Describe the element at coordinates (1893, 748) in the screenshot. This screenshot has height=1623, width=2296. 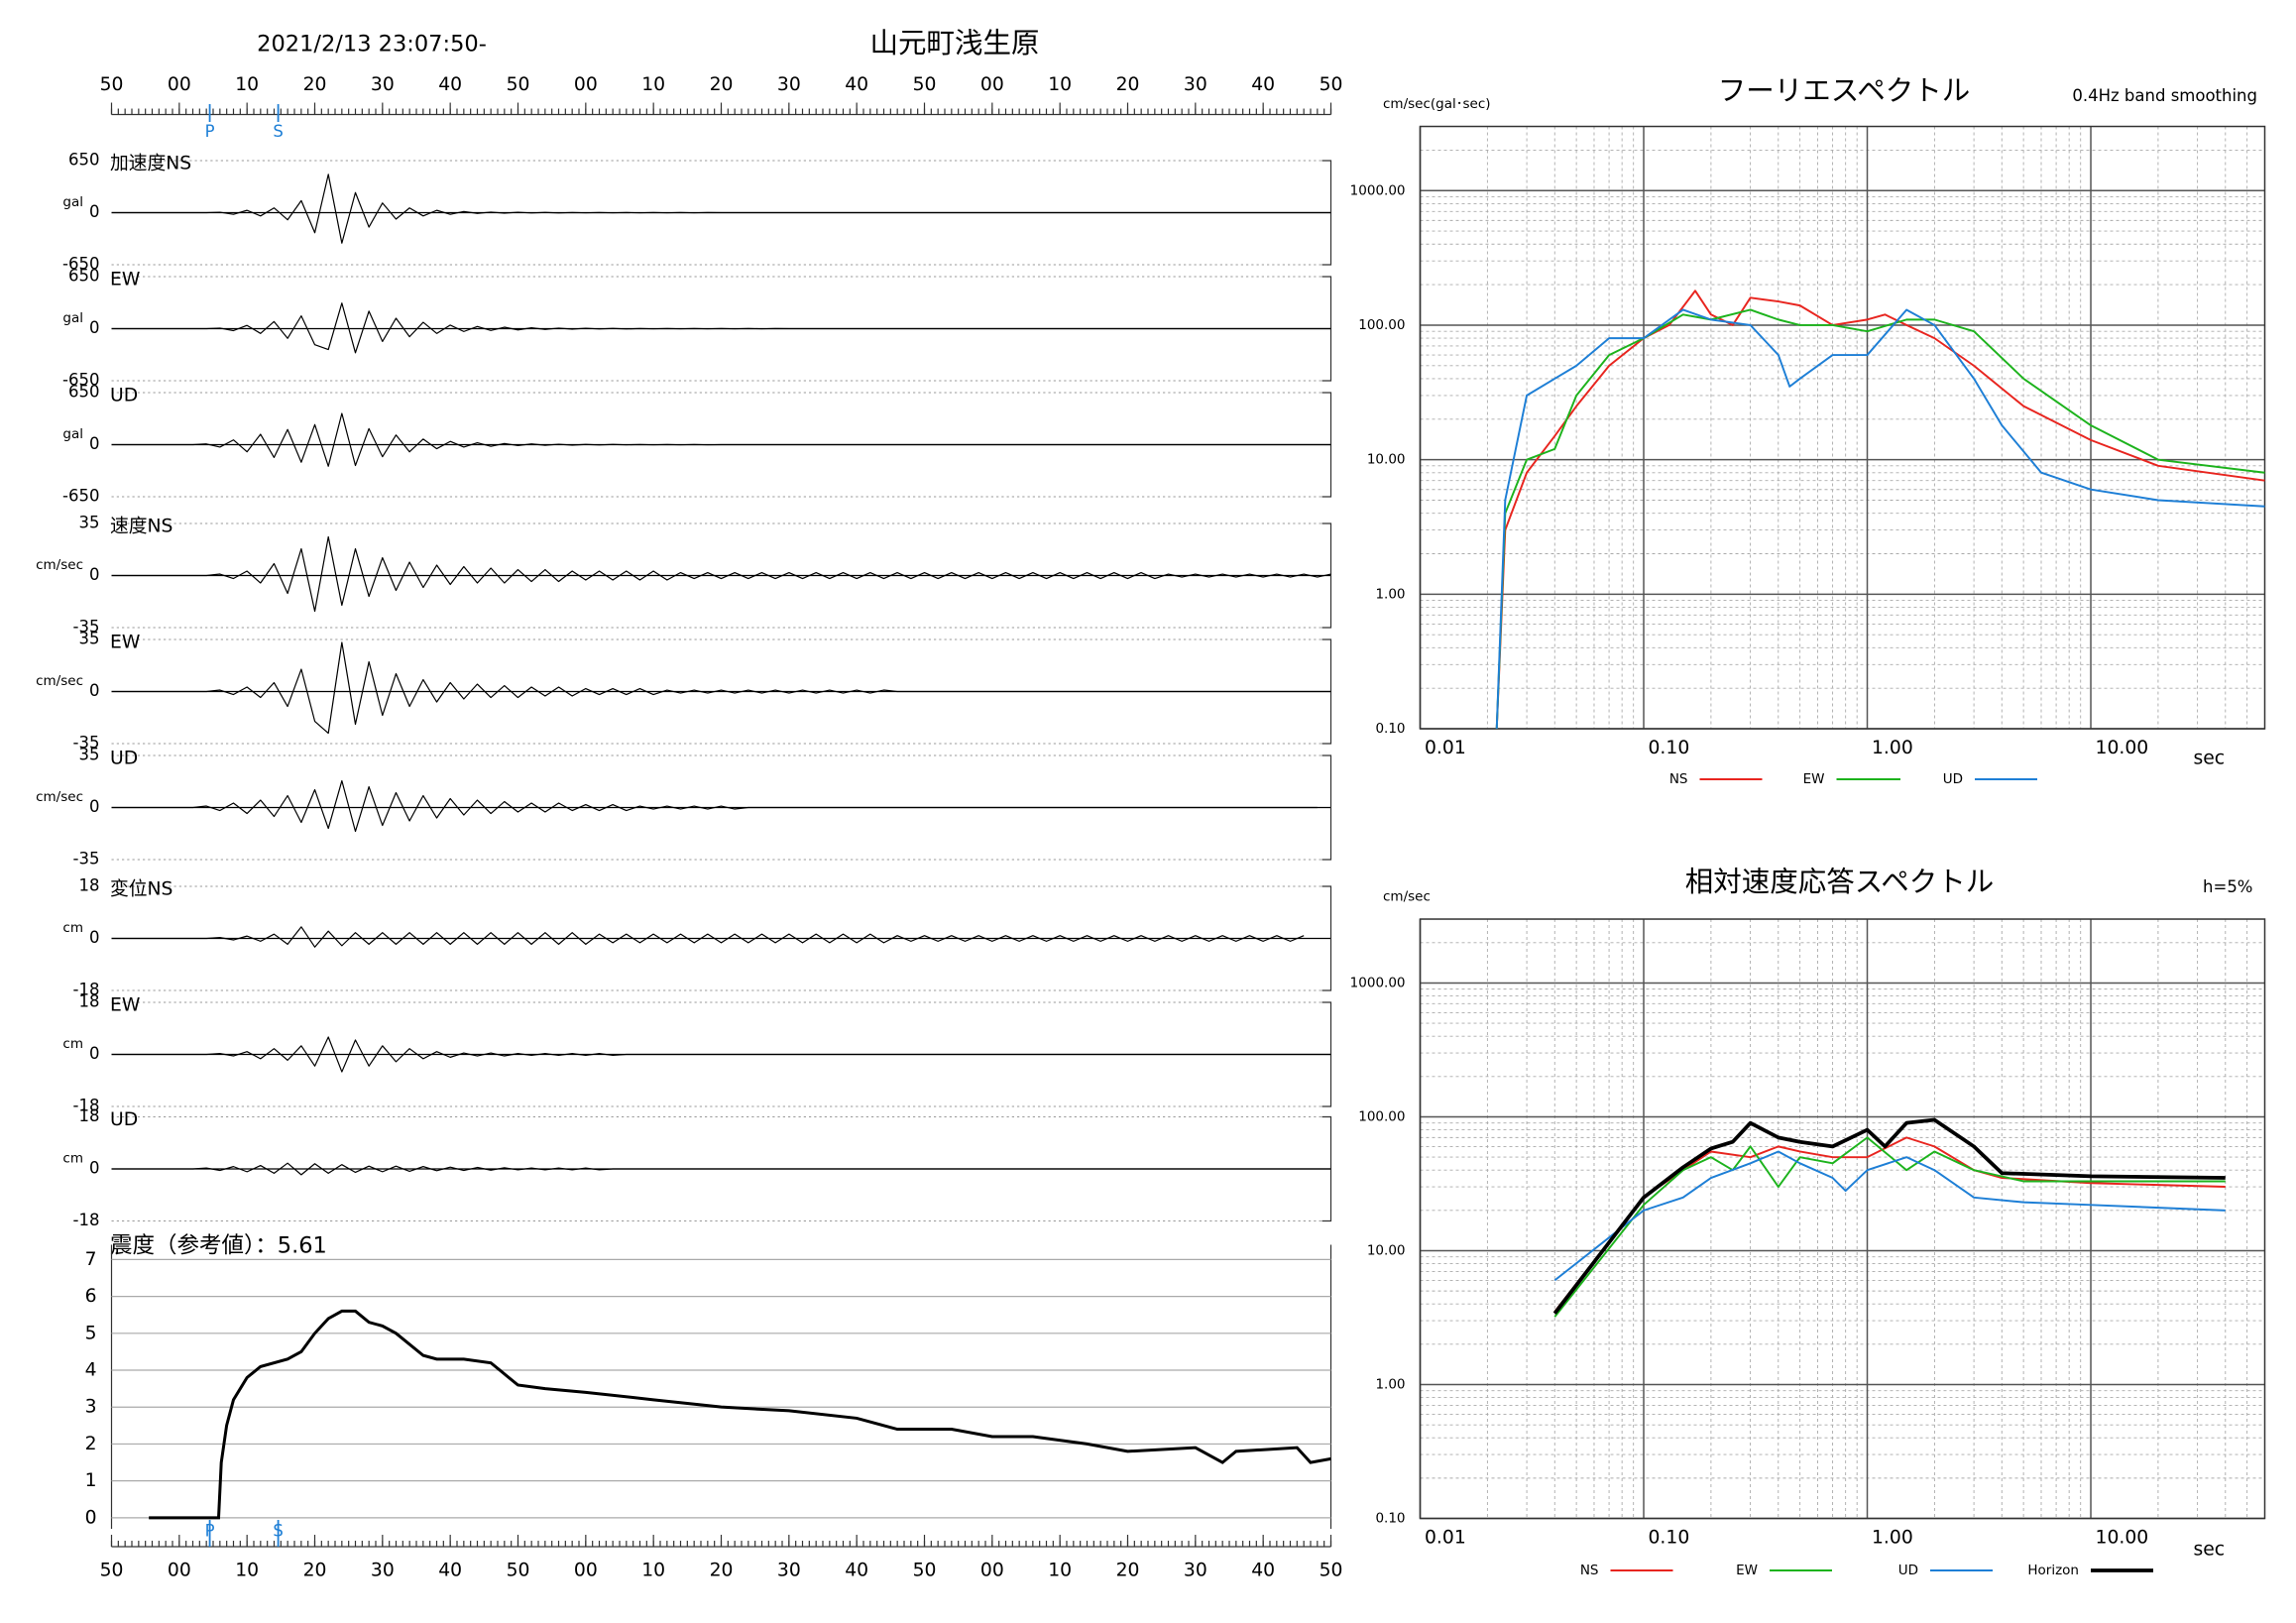
I see `x-tick-label: 1.00` at that location.